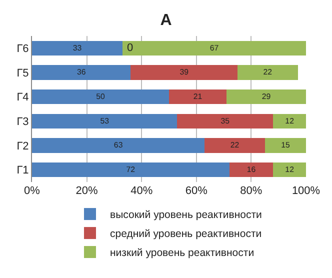 Image resolution: width=332 pixels, height=278 pixels. What do you see at coordinates (22, 122) in the screenshot?
I see `y-tick-label: Г3` at bounding box center [22, 122].